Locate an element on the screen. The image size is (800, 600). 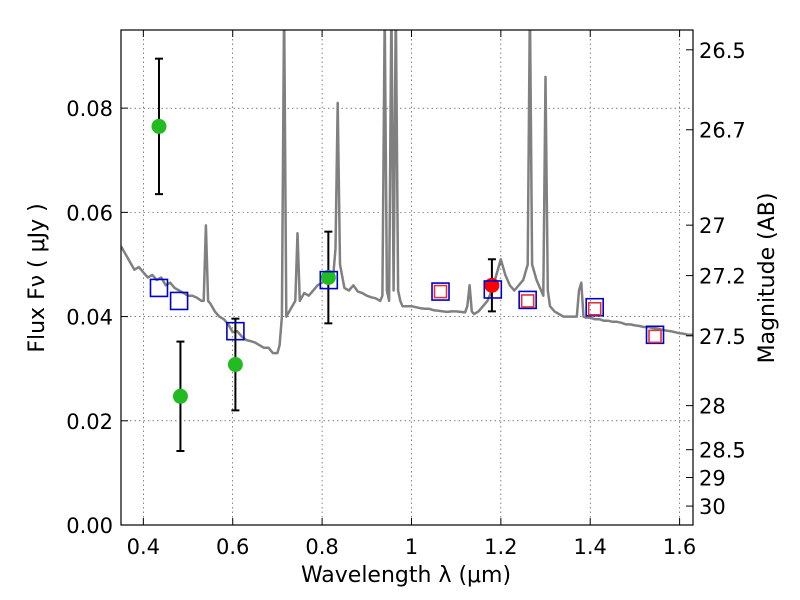
mag-tick-label: 28.5 is located at coordinates (722, 451).